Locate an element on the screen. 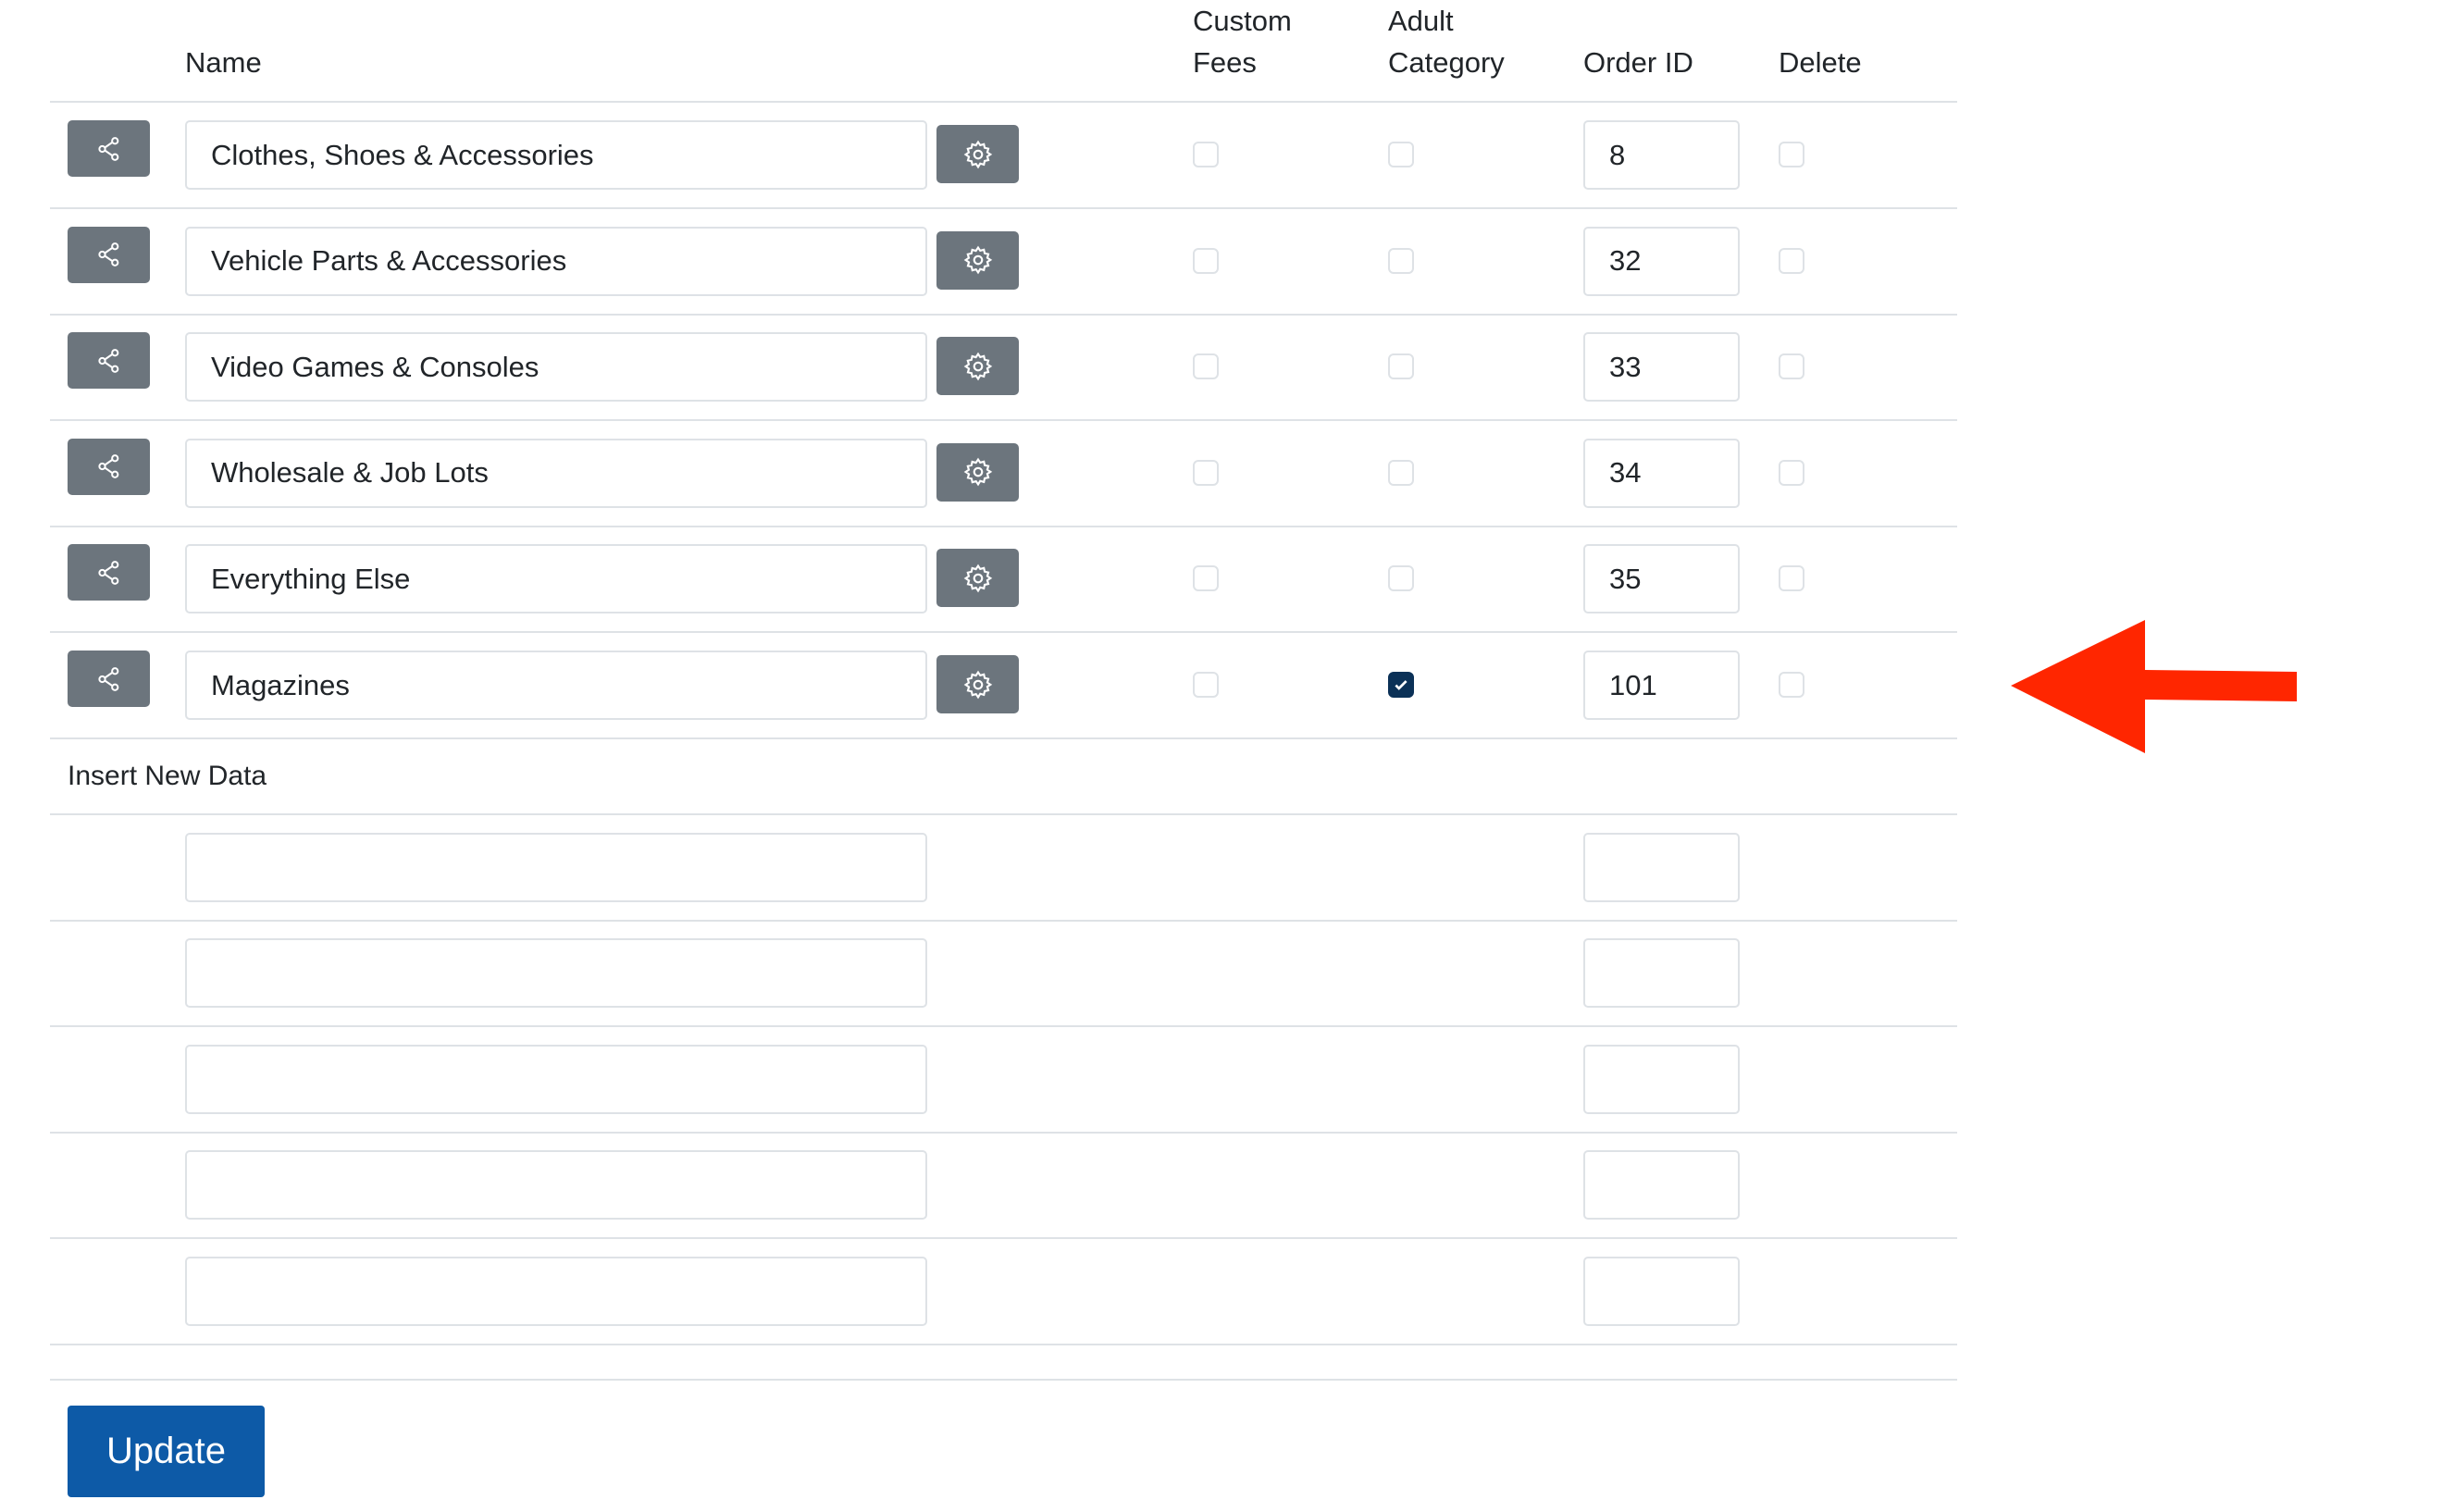  name-input: Everything Else is located at coordinates (556, 579).